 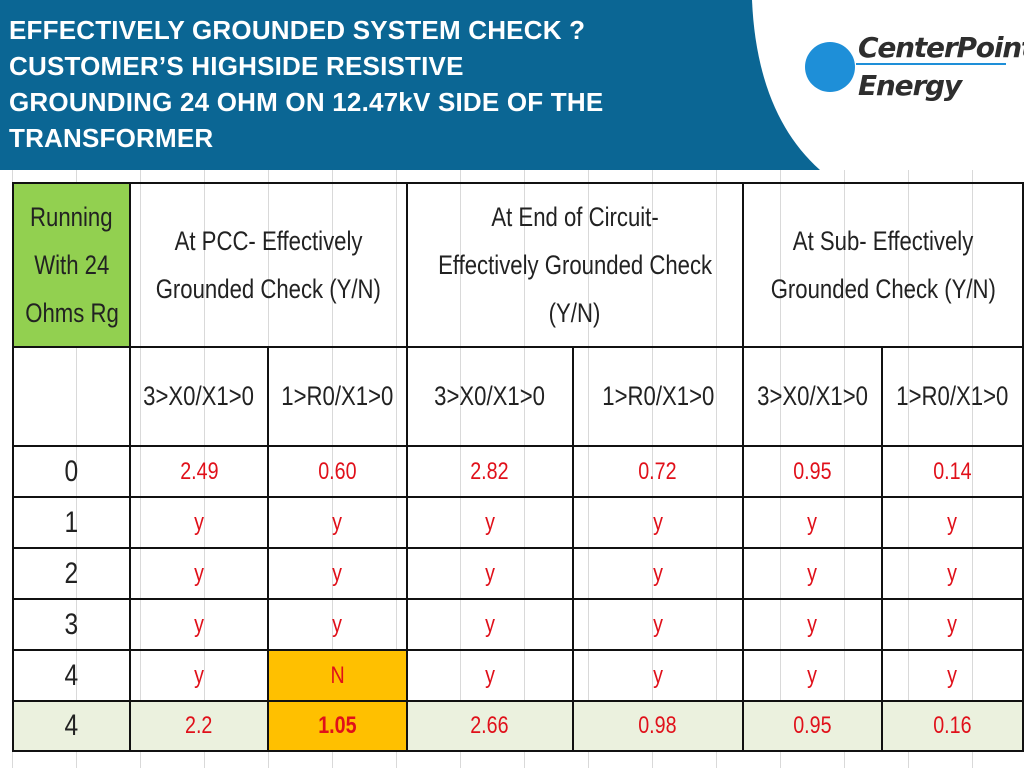 What do you see at coordinates (71, 624) in the screenshot?
I see `row-label: 3` at bounding box center [71, 624].